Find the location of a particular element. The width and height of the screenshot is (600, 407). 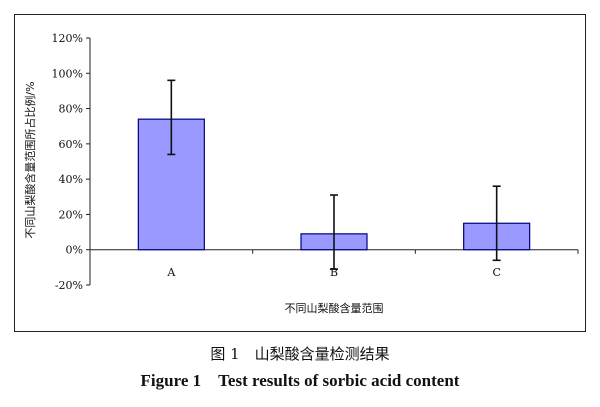

y-tick-label: 80% is located at coordinates (71, 109).